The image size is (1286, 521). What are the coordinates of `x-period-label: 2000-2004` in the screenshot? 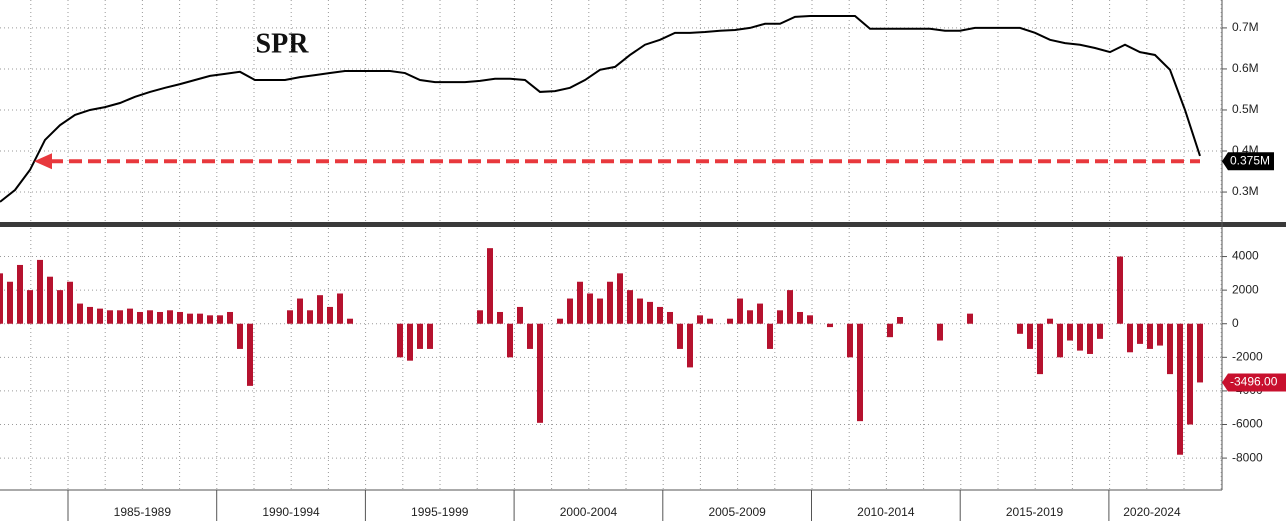 It's located at (589, 512).